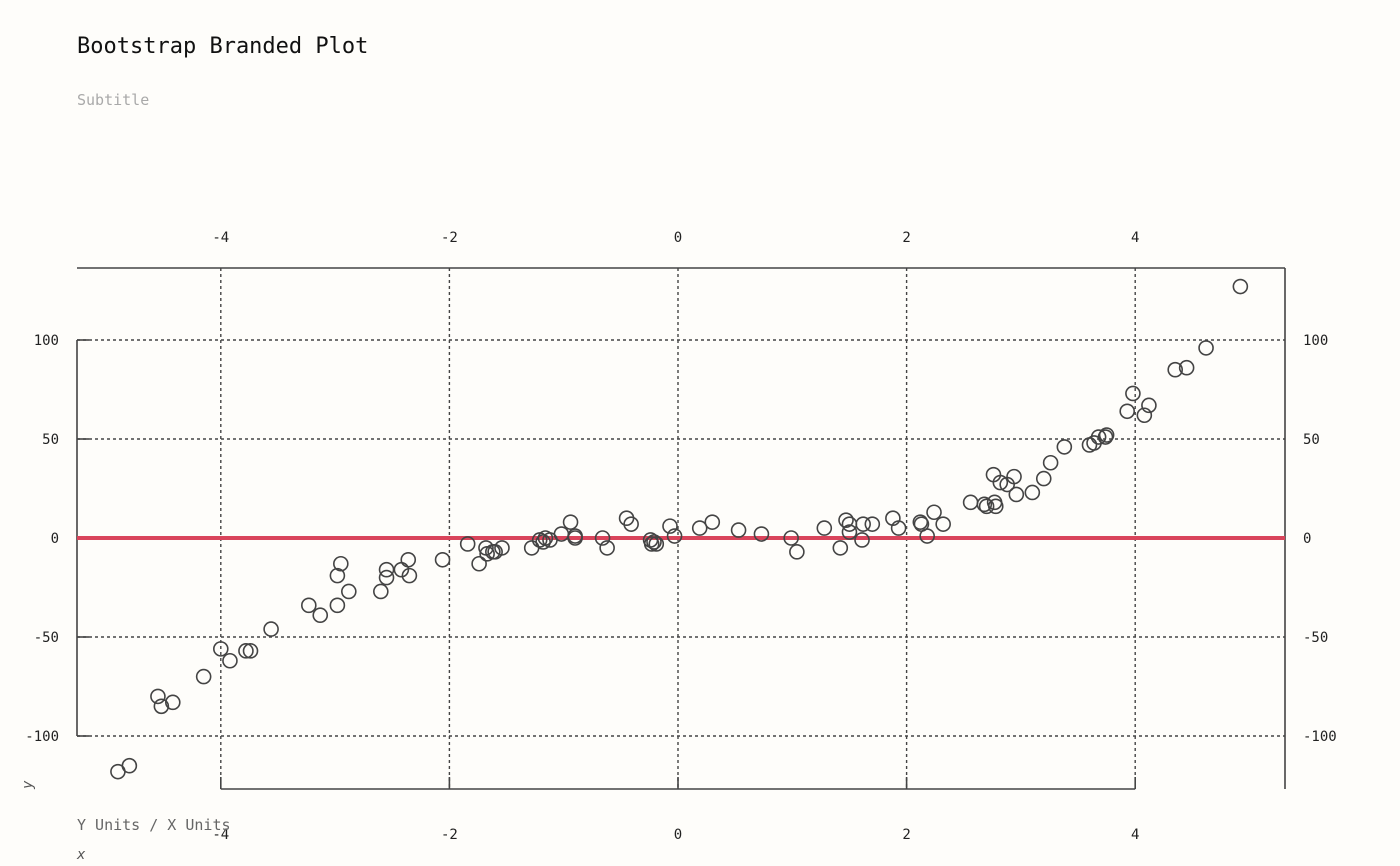 The width and height of the screenshot is (1400, 866). Describe the element at coordinates (449, 835) in the screenshot. I see `x-tick-label-bottom: -2` at that location.